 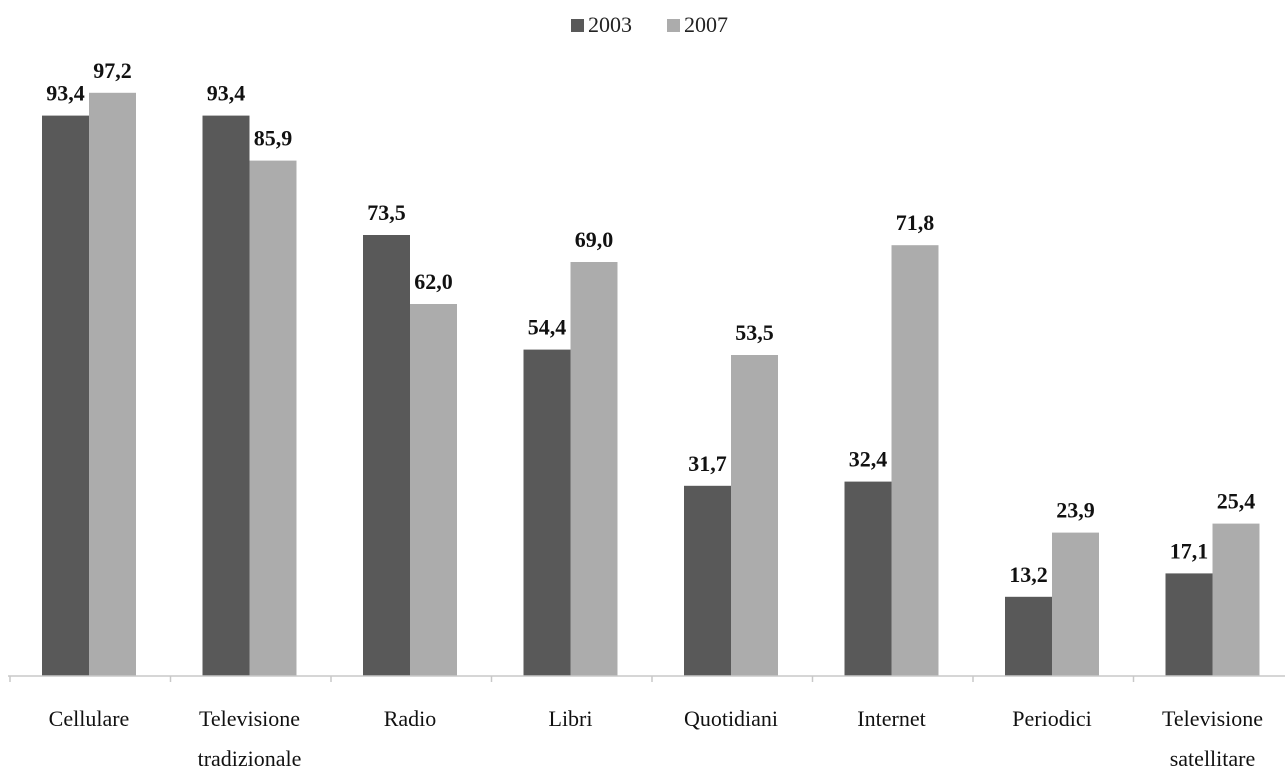 I want to click on bar-radio-2007, so click(x=433, y=490).